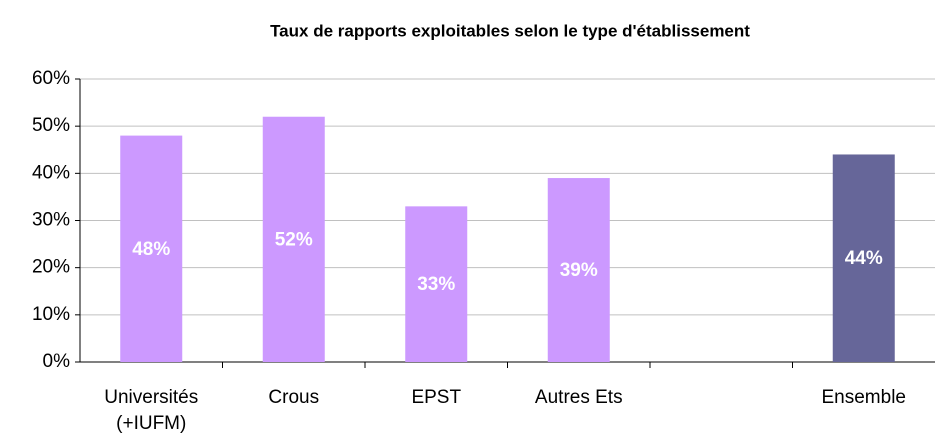  I want to click on y-tick-label: 30%, so click(51, 220).